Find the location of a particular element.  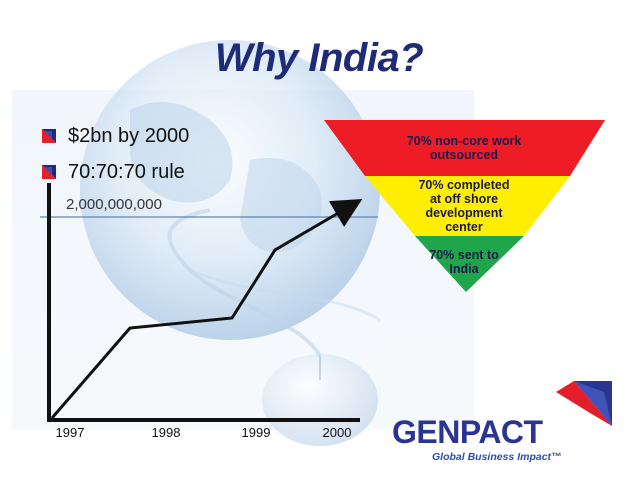

pyramid-text-line: 70% completed is located at coordinates (464, 185).